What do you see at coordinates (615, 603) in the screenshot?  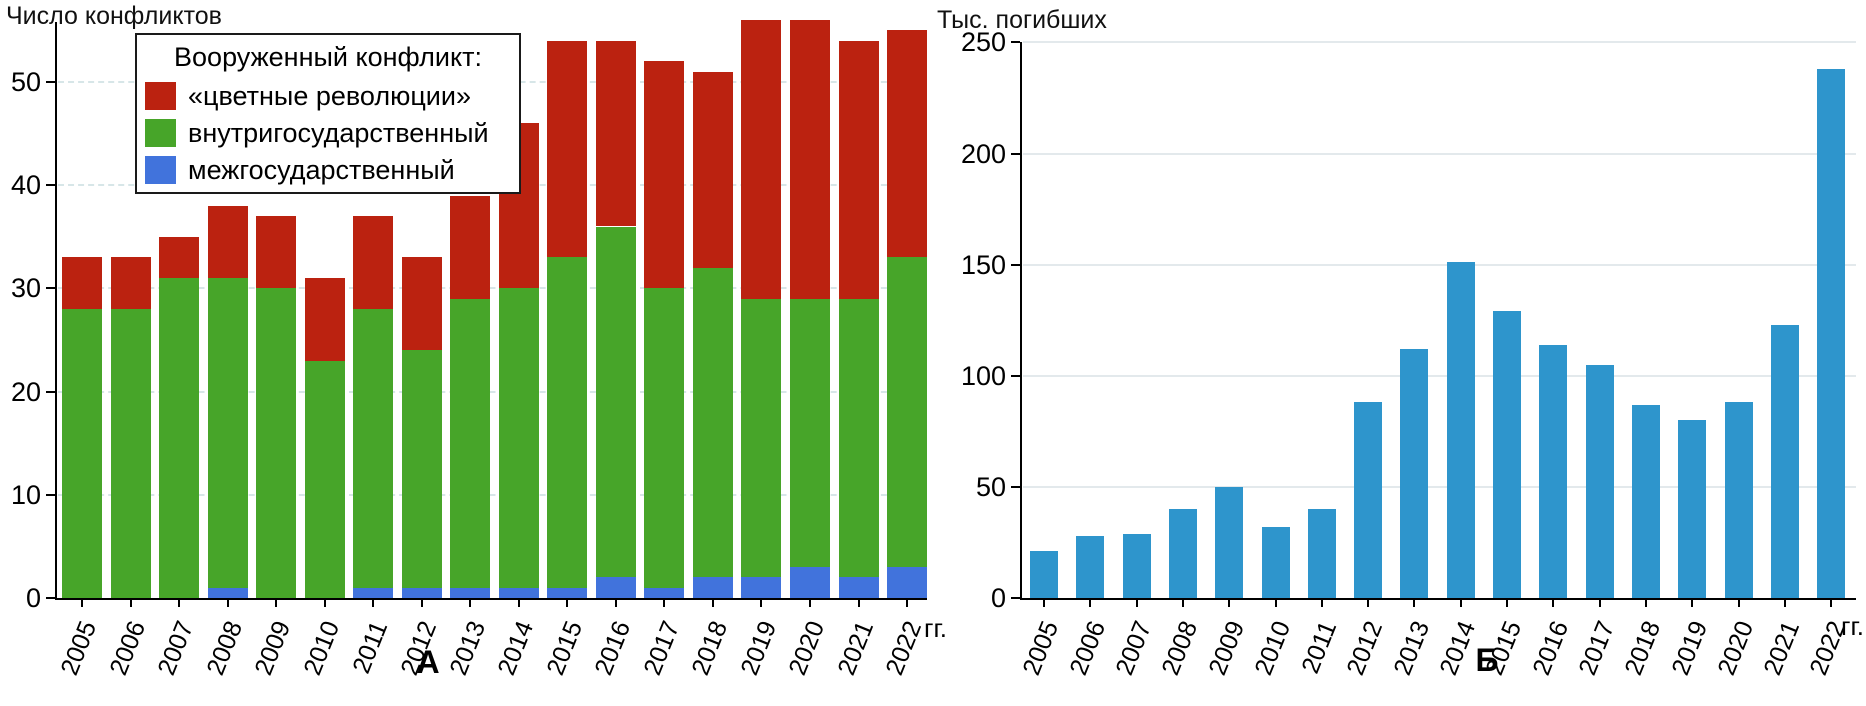 I see `chart-a-x-tick-2016` at bounding box center [615, 603].